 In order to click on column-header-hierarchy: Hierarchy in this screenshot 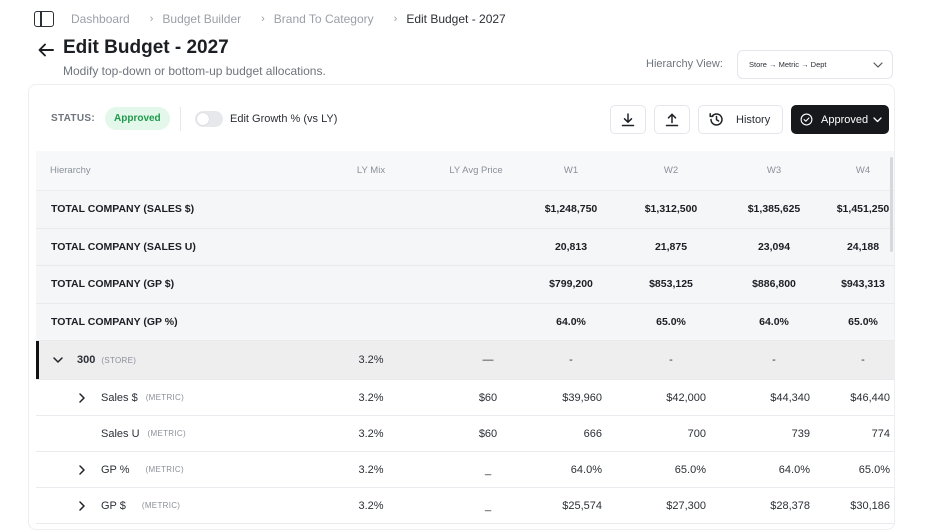, I will do `click(70, 170)`.